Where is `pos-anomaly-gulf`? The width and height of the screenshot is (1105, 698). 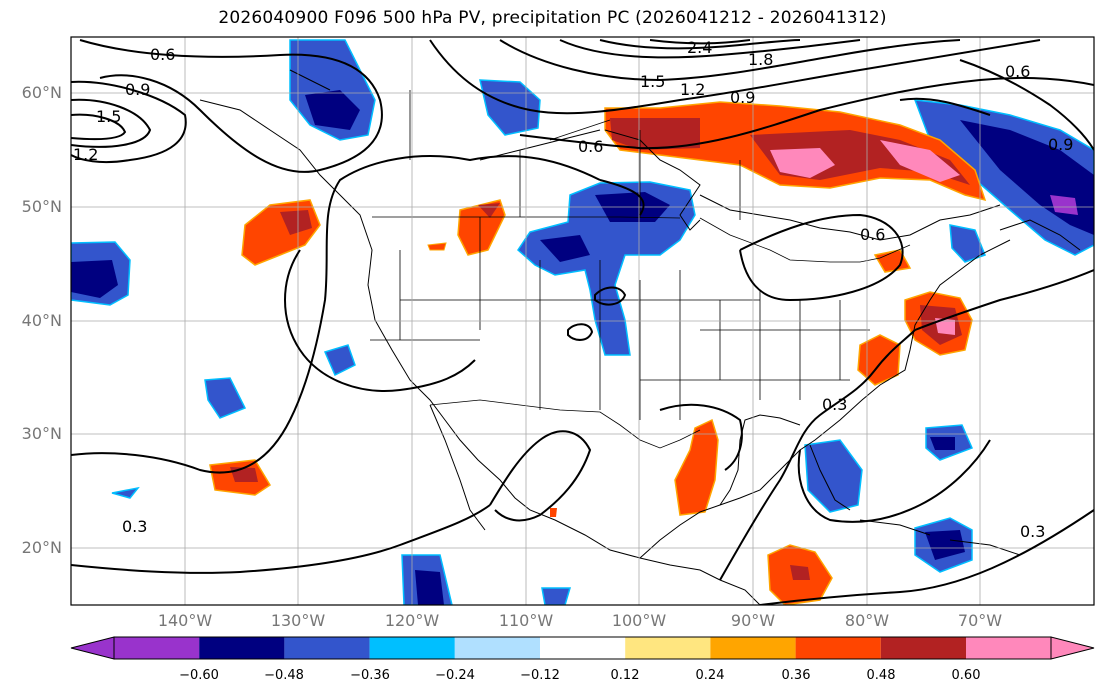 pos-anomaly-gulf is located at coordinates (696, 467).